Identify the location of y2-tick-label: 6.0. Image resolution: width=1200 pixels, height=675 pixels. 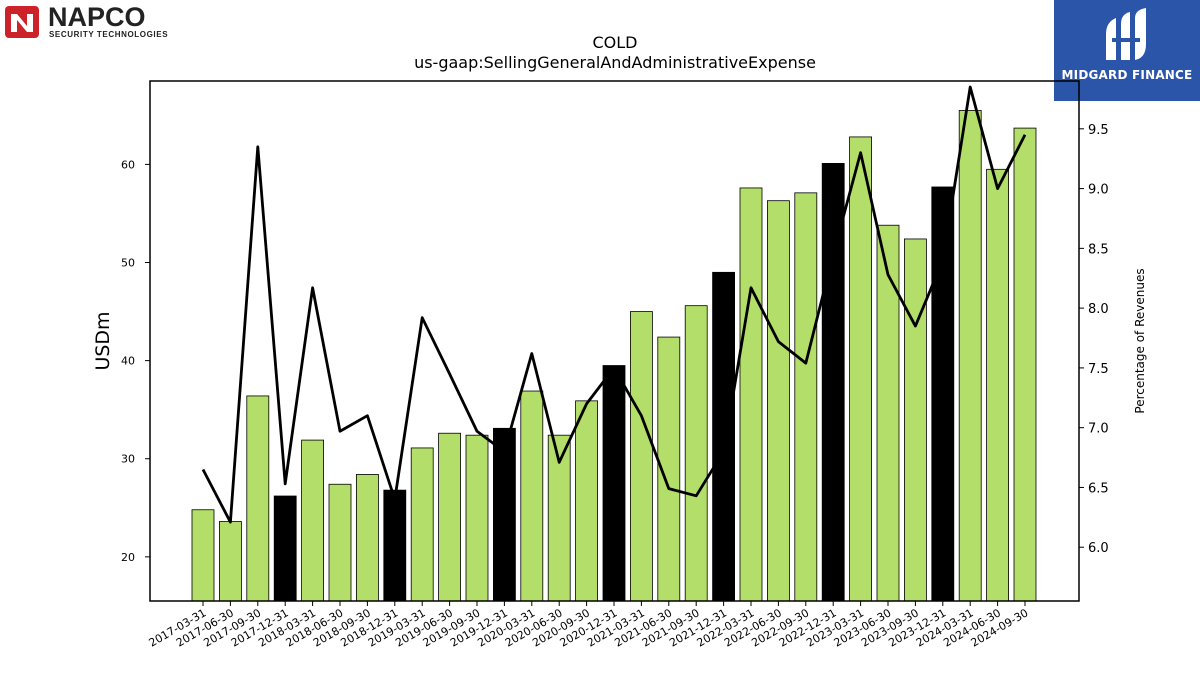
(1098, 548).